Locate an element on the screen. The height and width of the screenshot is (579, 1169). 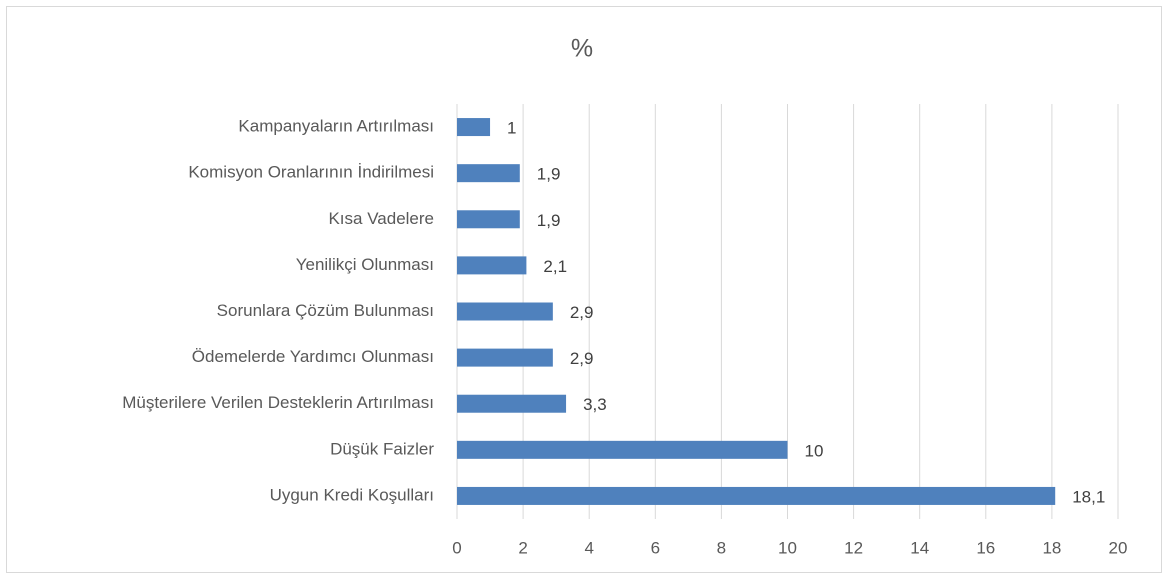
data-label: 3,3 is located at coordinates (595, 404).